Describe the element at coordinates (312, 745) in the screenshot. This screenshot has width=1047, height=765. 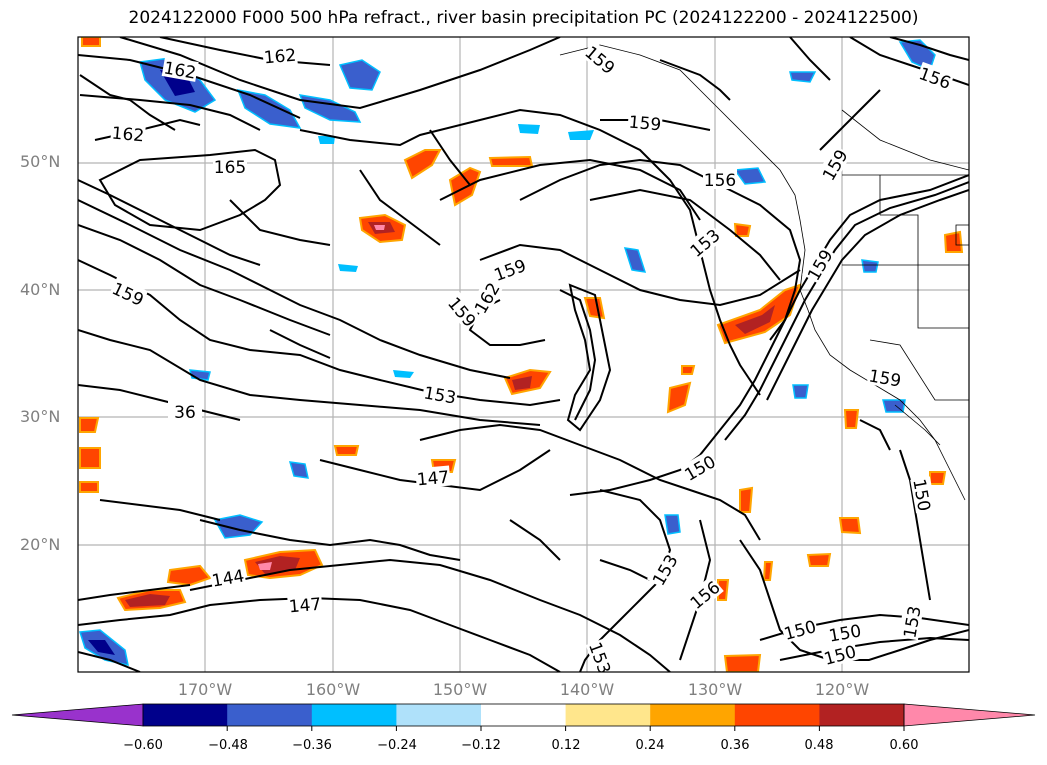
I see `colorbar-label: −0.36` at that location.